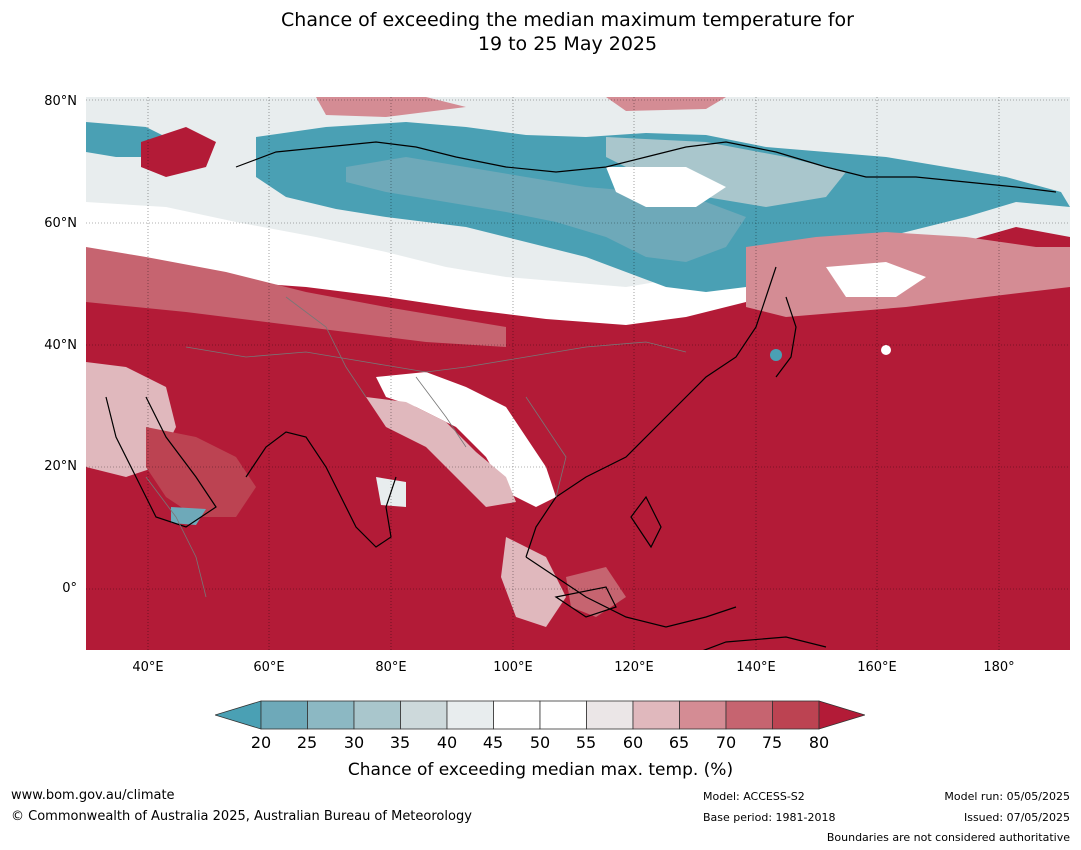  I want to click on borneo-warm, so click(596, 592).